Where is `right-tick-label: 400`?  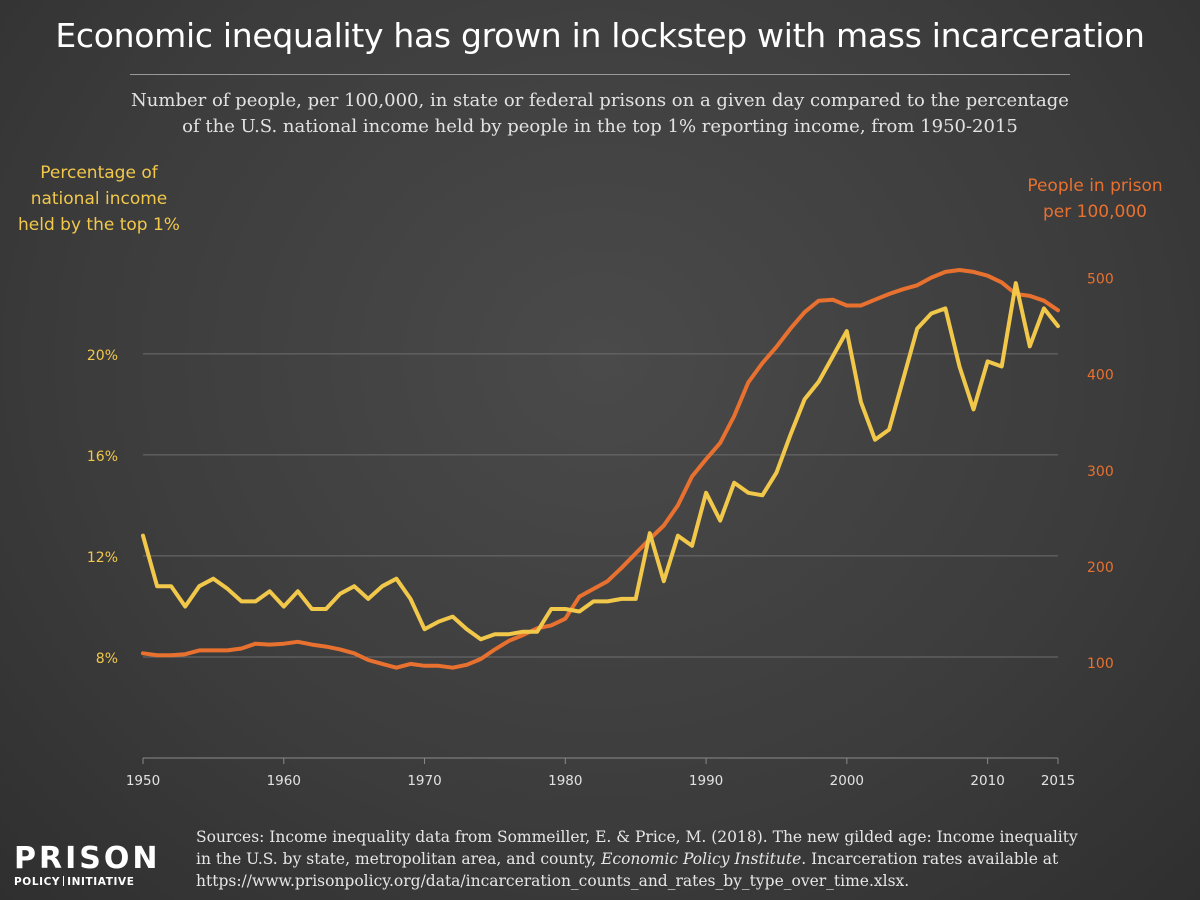
right-tick-label: 400 is located at coordinates (1100, 376).